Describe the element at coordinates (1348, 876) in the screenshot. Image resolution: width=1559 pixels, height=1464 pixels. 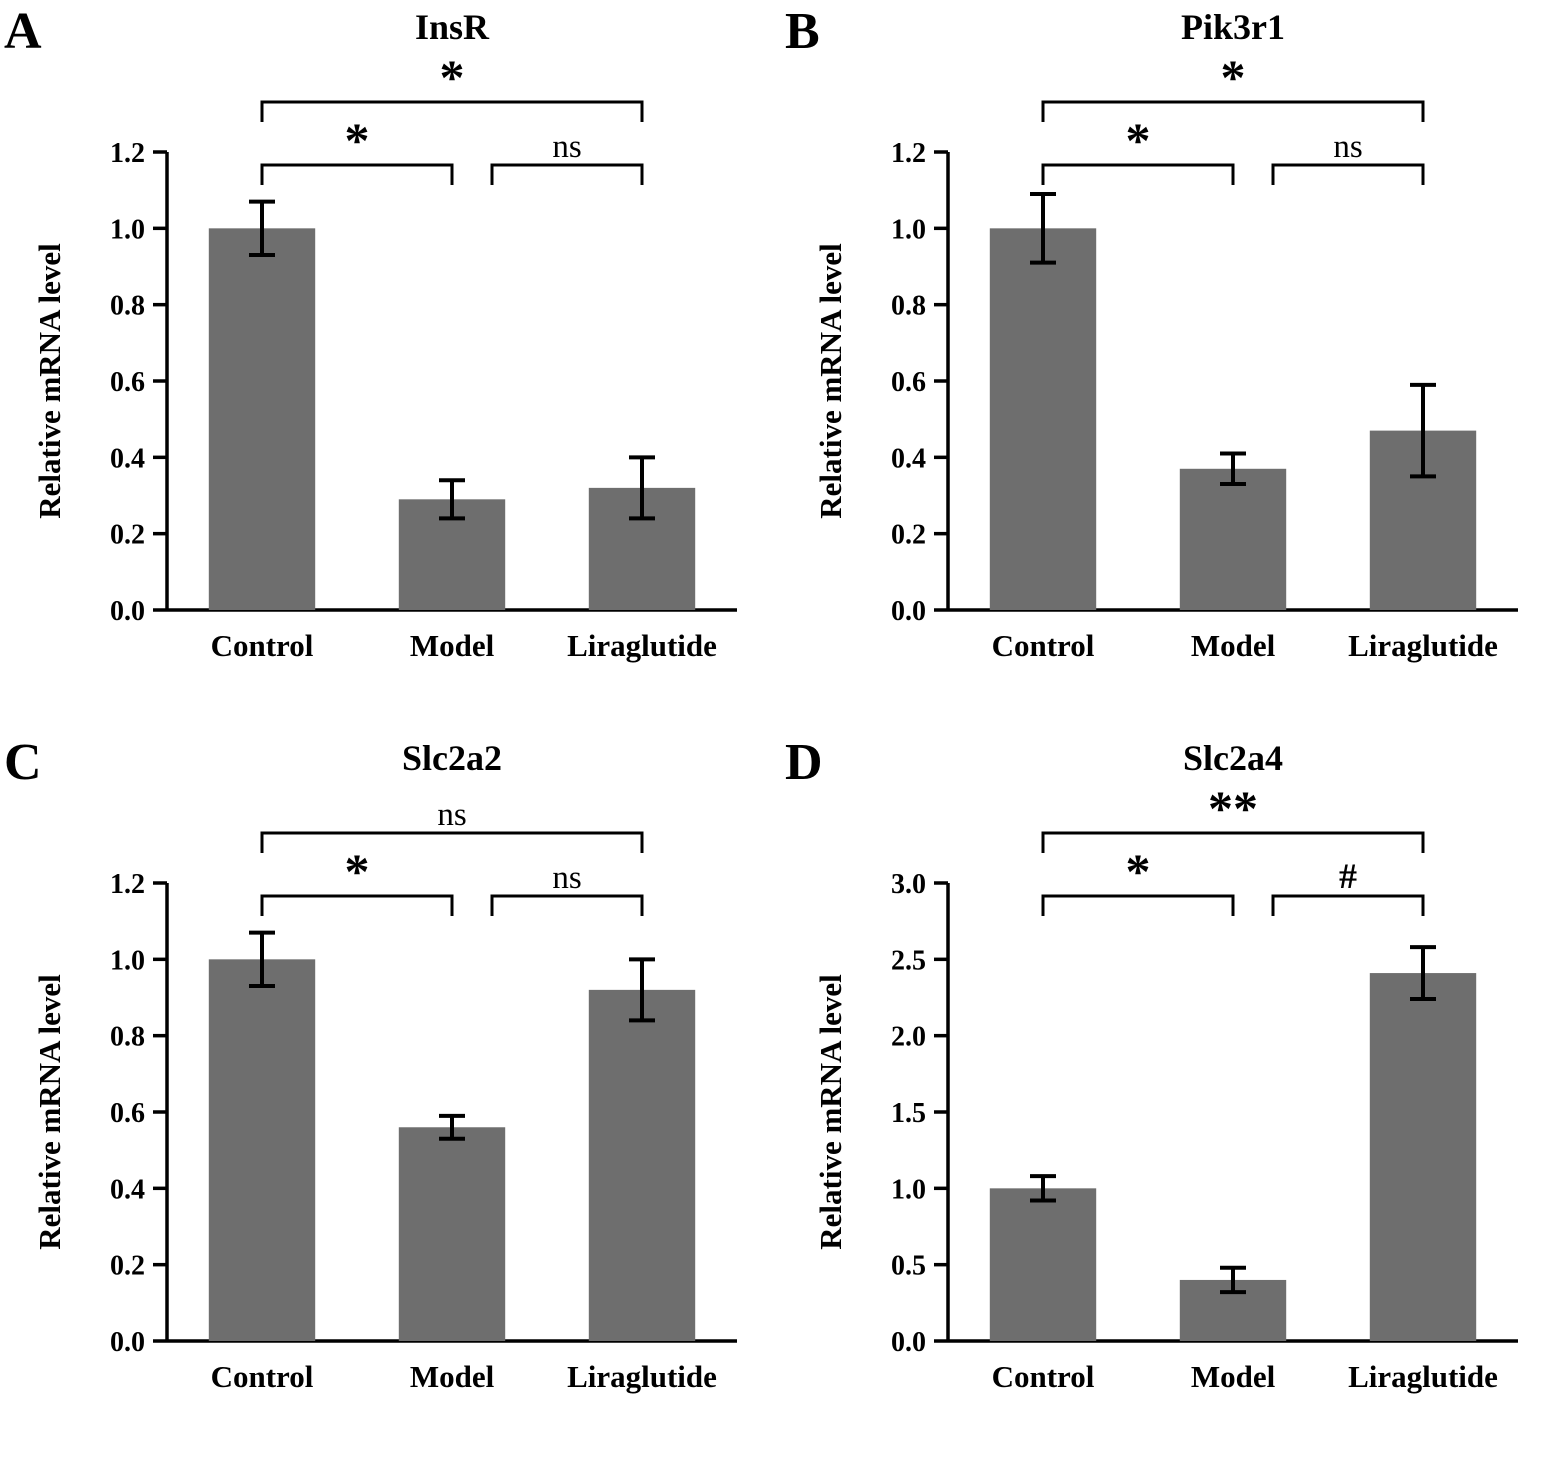
I see `significance-label: #` at that location.